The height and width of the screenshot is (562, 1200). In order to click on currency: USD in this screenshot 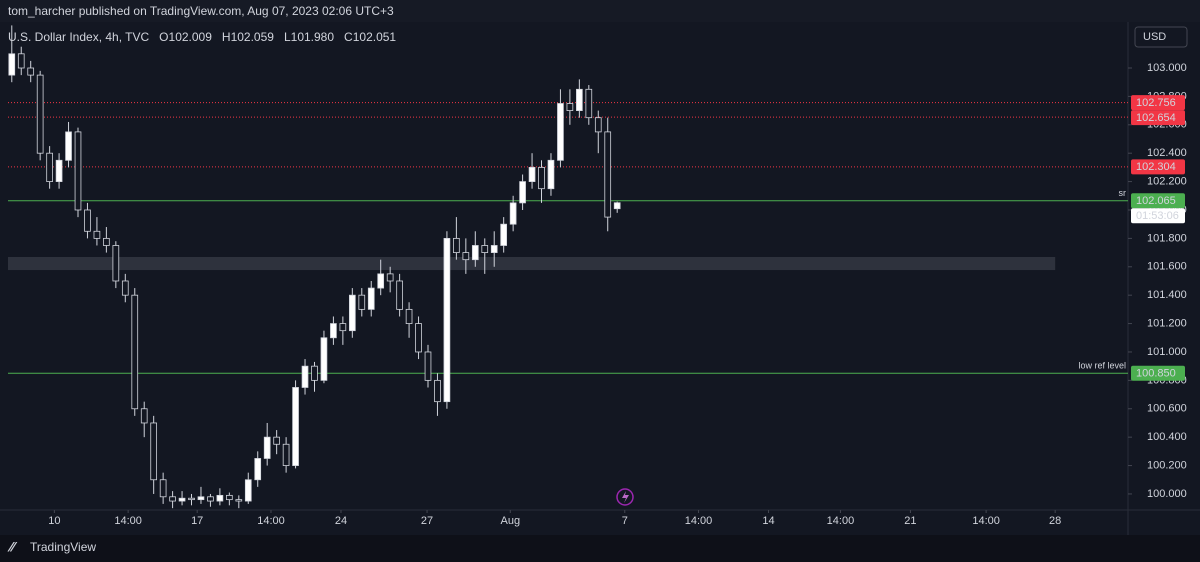, I will do `click(1154, 37)`.